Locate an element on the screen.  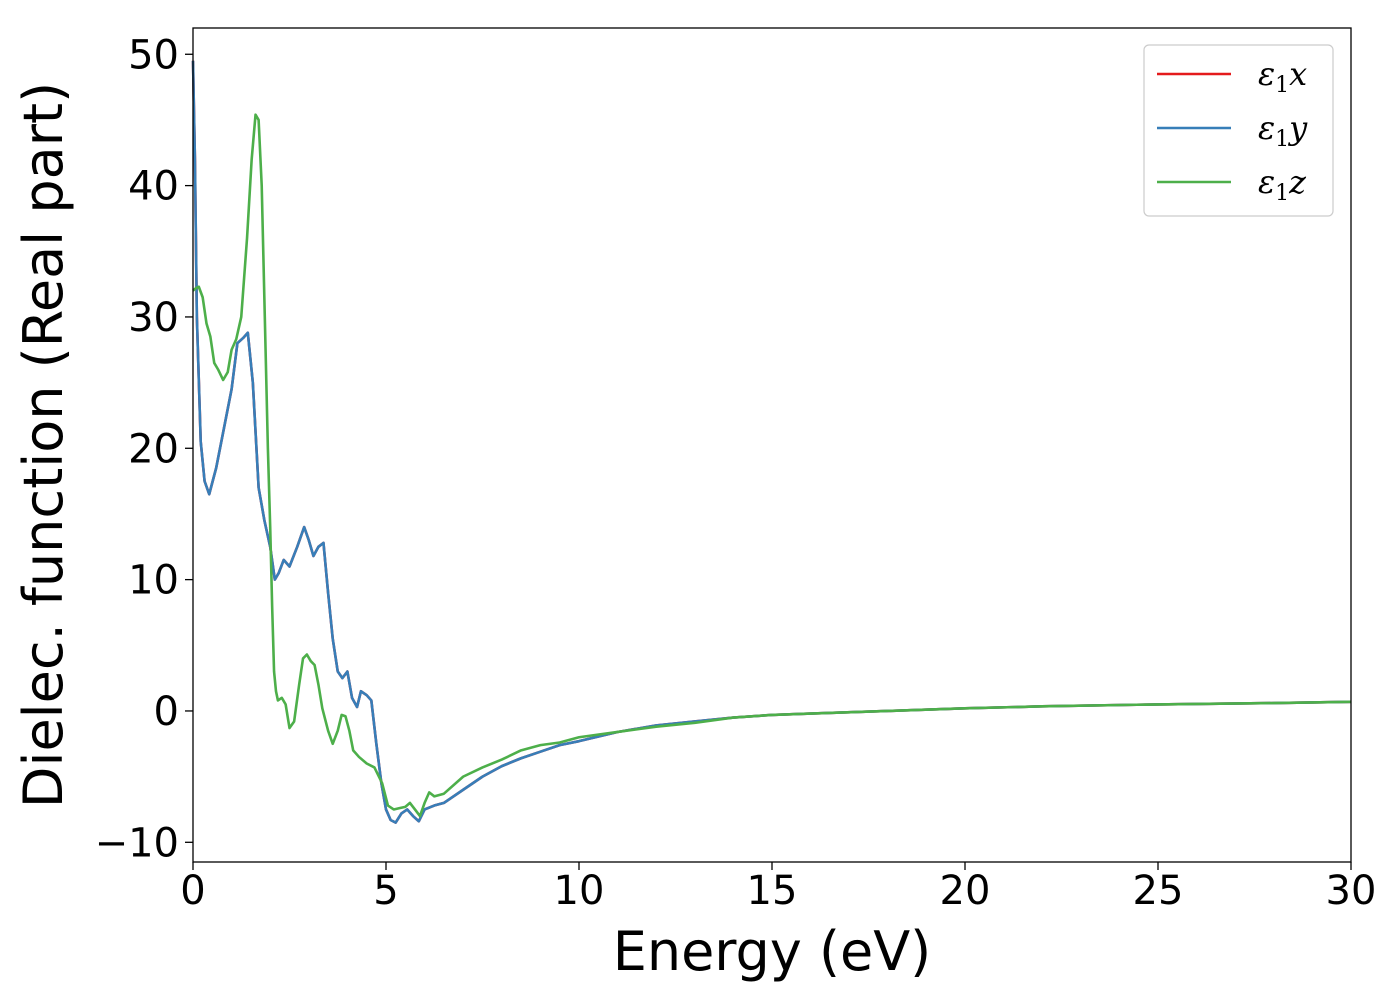
x-tick-label: 10 is located at coordinates (579, 891).